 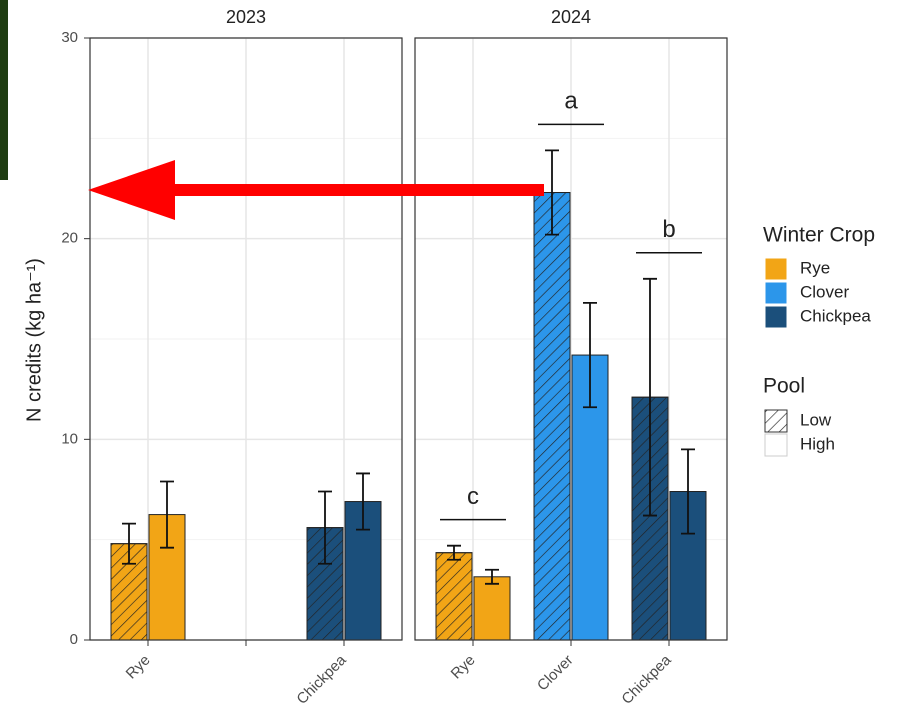 What do you see at coordinates (316, 190) in the screenshot?
I see `arrow` at bounding box center [316, 190].